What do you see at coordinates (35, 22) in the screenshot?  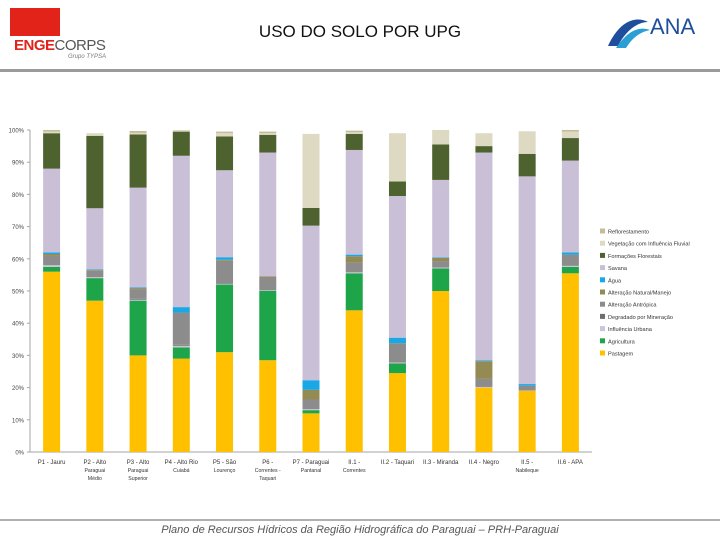 I see `engecorps-logo-mark` at bounding box center [35, 22].